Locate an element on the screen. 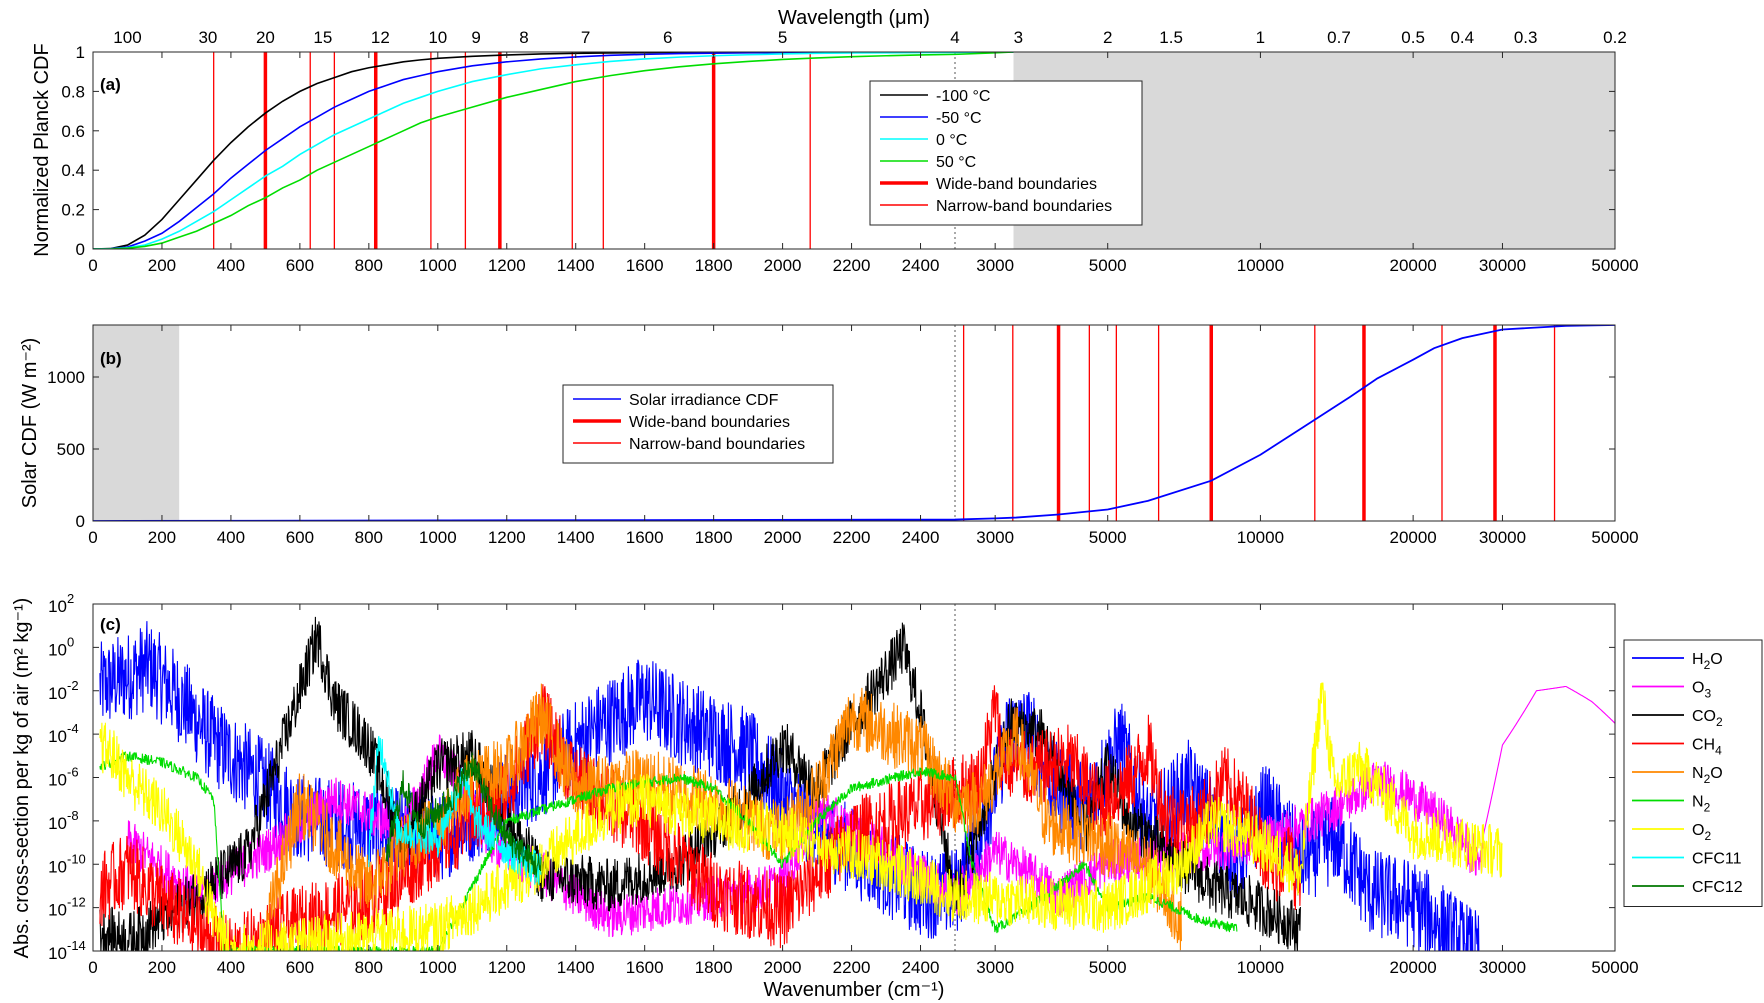  y-tick-label: 0.2 is located at coordinates (73, 210).